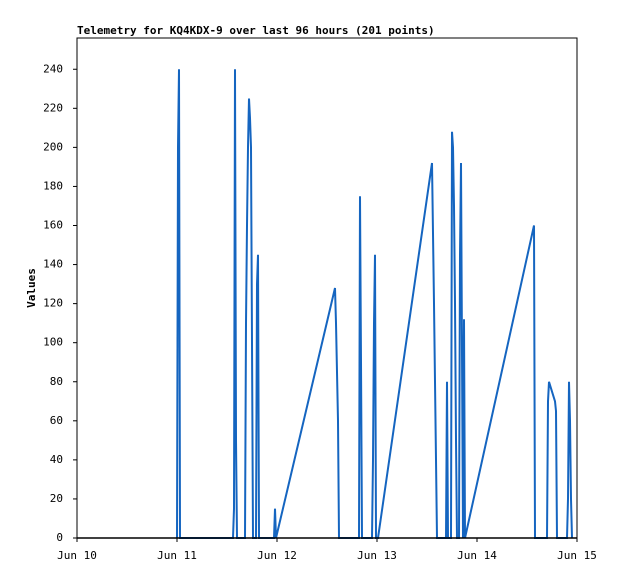 Image resolution: width=618 pixels, height=579 pixels. What do you see at coordinates (577, 555) in the screenshot?
I see `x-tick-label: Jun 15` at bounding box center [577, 555].